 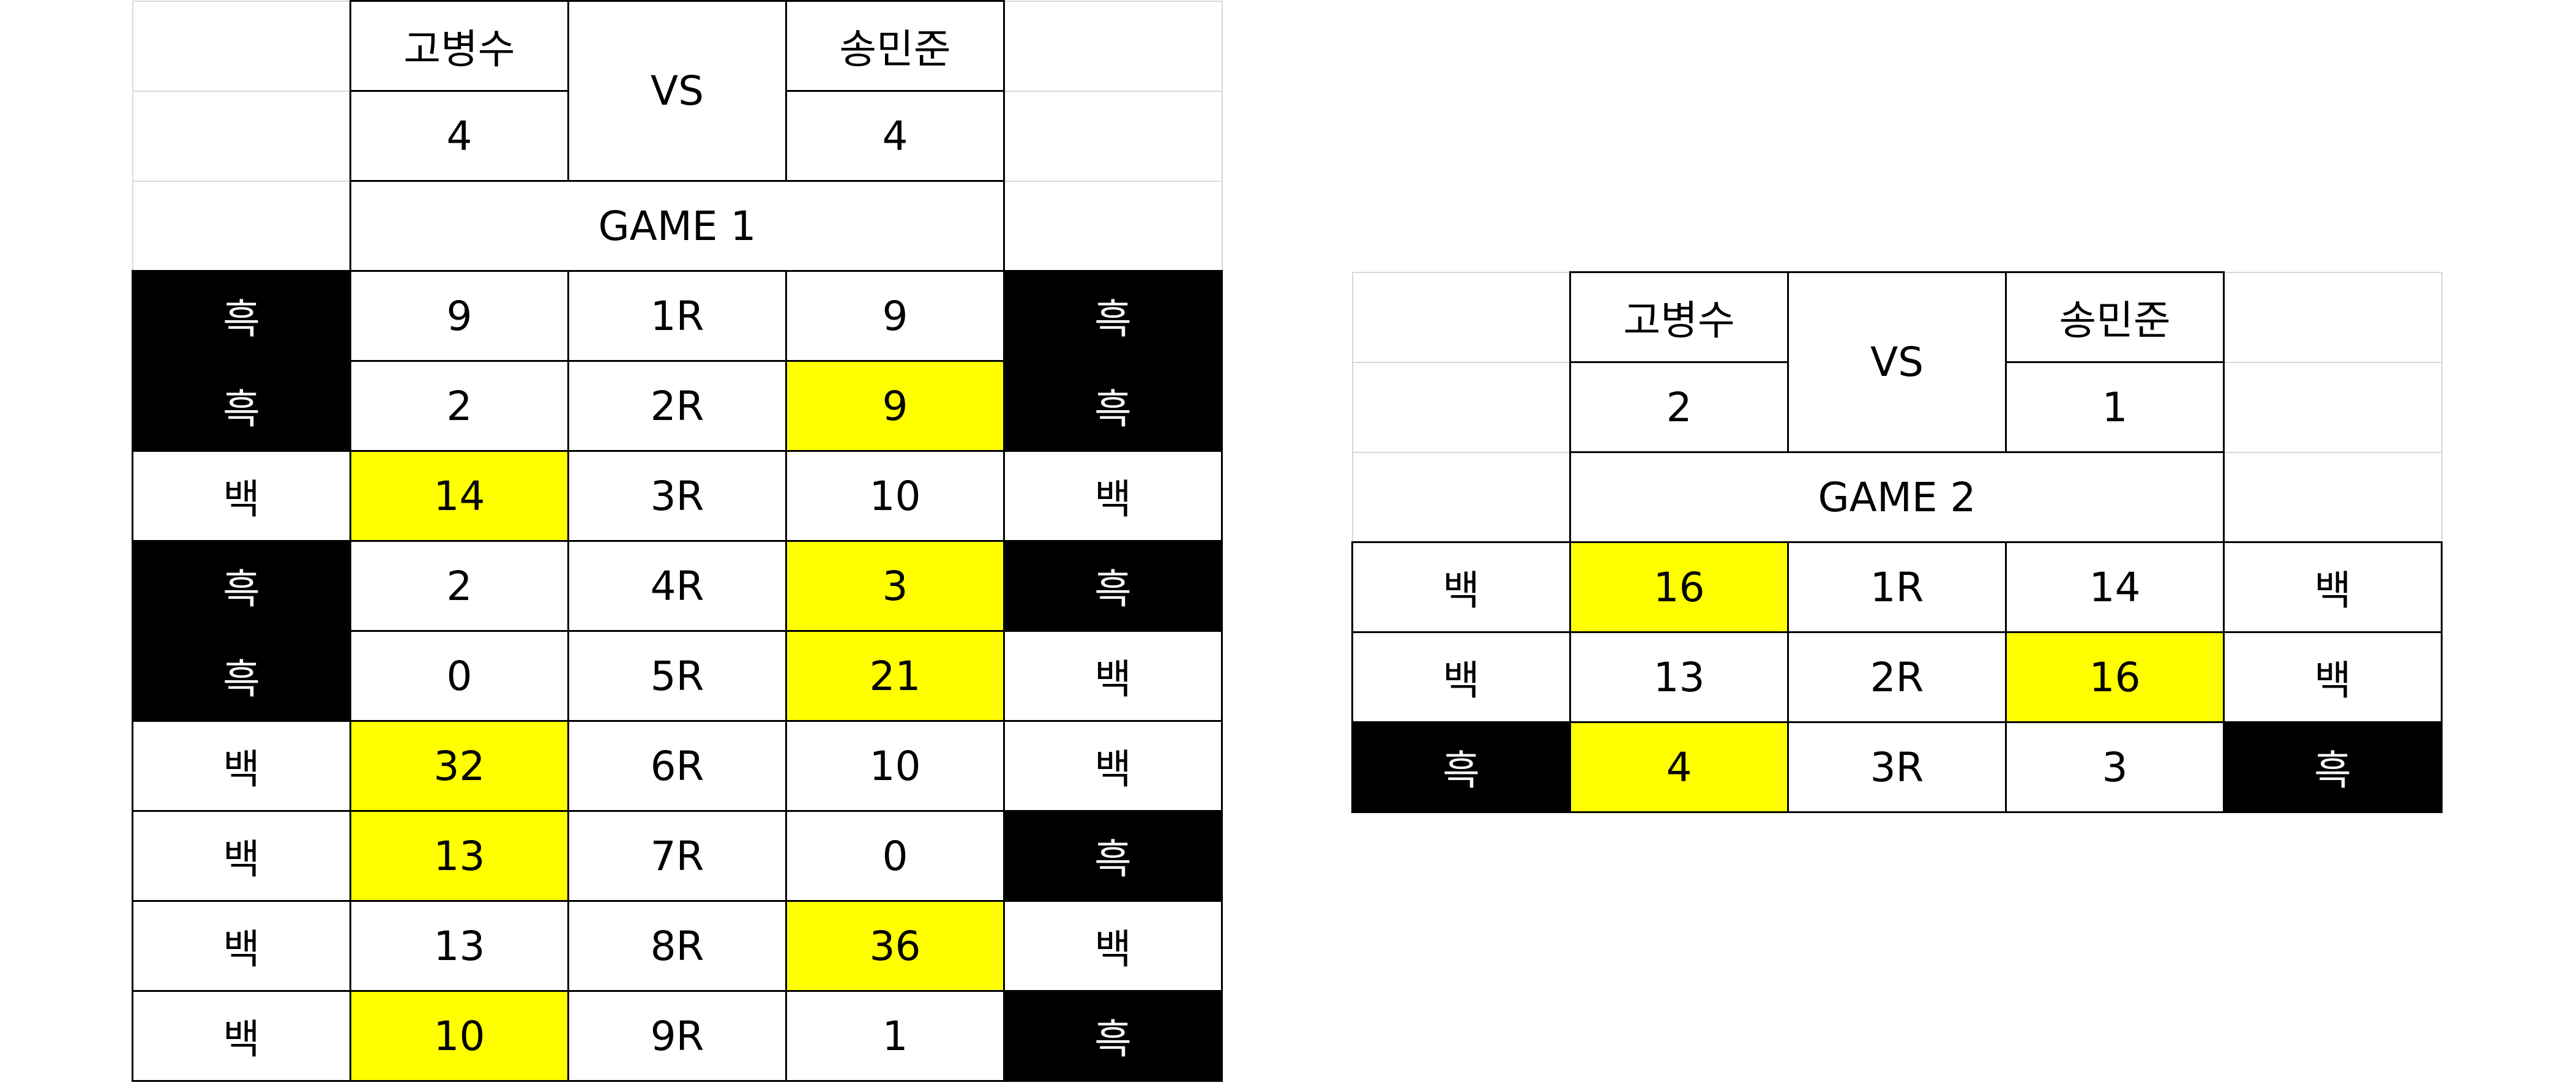 I want to click on round-row: 흑 0 5R 21 백, so click(x=677, y=676).